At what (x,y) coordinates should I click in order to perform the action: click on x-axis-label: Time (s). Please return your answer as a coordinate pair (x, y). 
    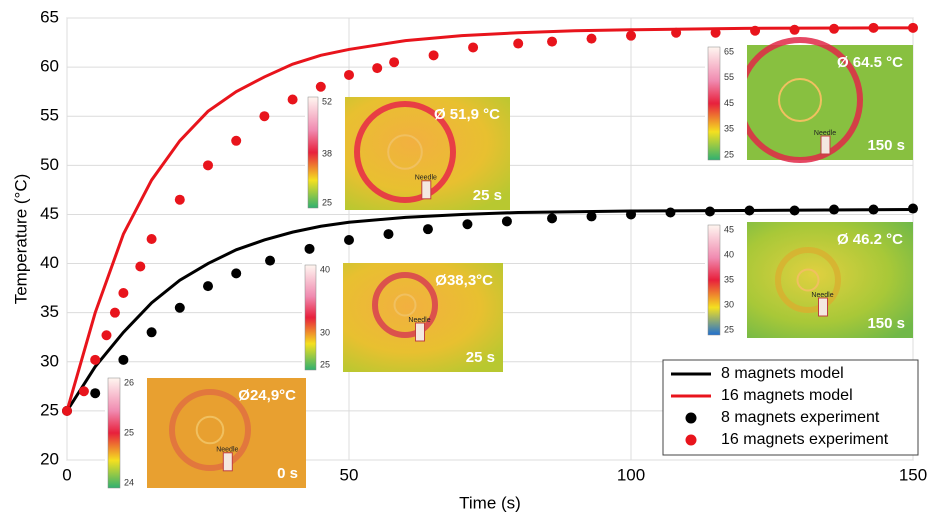
    Looking at the image, I should click on (490, 502).